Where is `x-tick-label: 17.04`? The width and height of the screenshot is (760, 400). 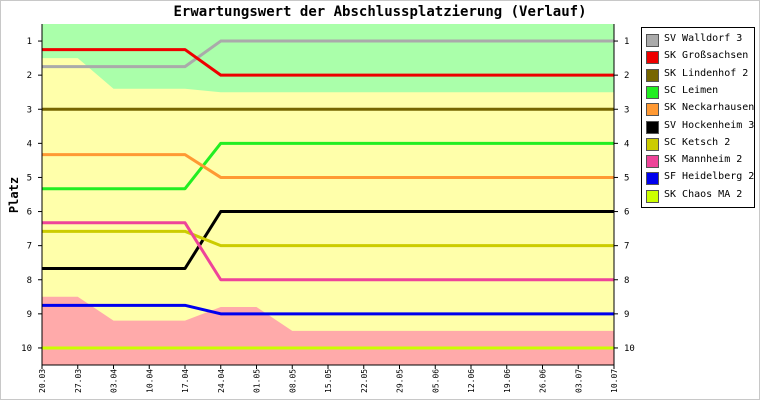
x-tick-label: 17.04 is located at coordinates (185, 381).